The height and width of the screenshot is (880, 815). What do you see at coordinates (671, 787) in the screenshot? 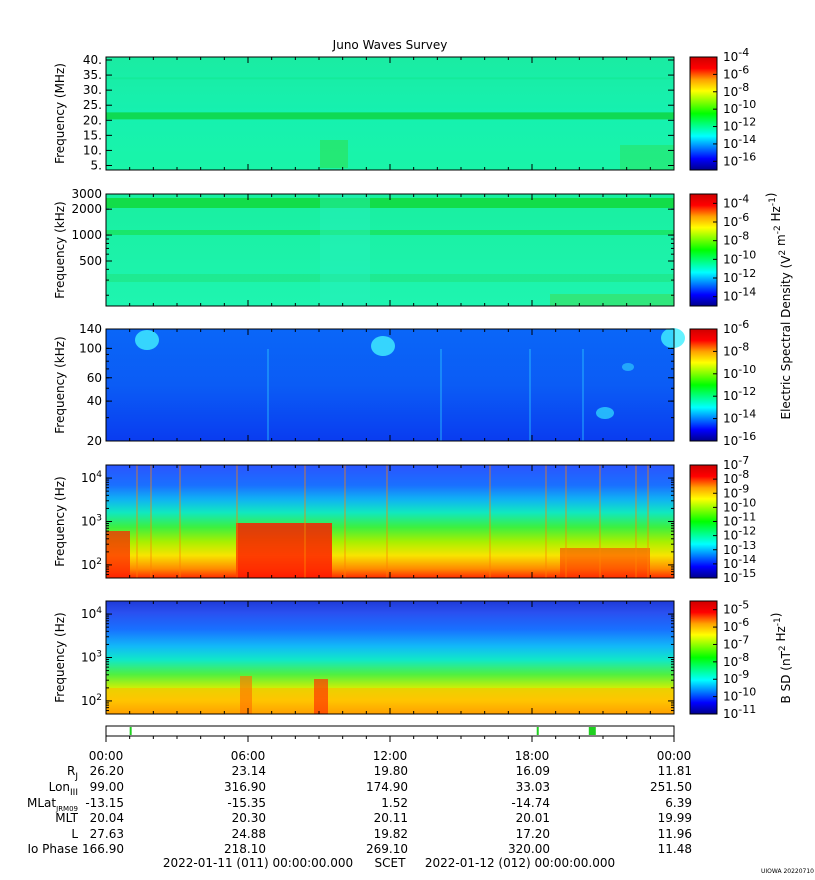
I see `ephemeris-value: 251.50` at bounding box center [671, 787].